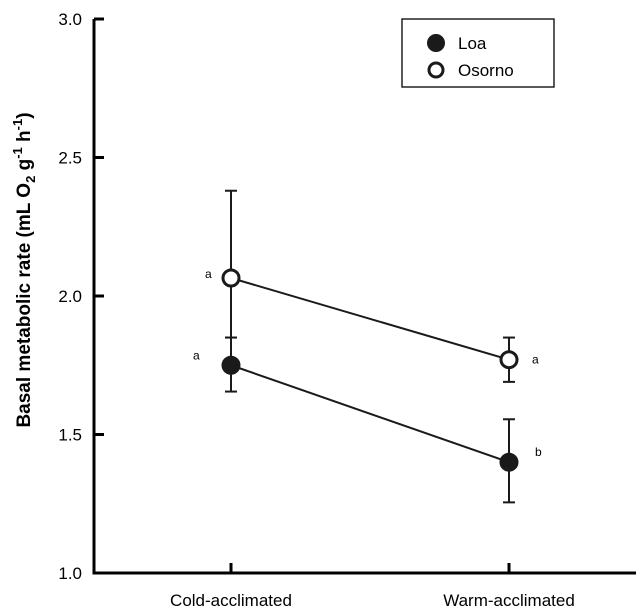 The image size is (638, 612). Describe the element at coordinates (70, 158) in the screenshot. I see `y-tick-label: 2.5` at that location.